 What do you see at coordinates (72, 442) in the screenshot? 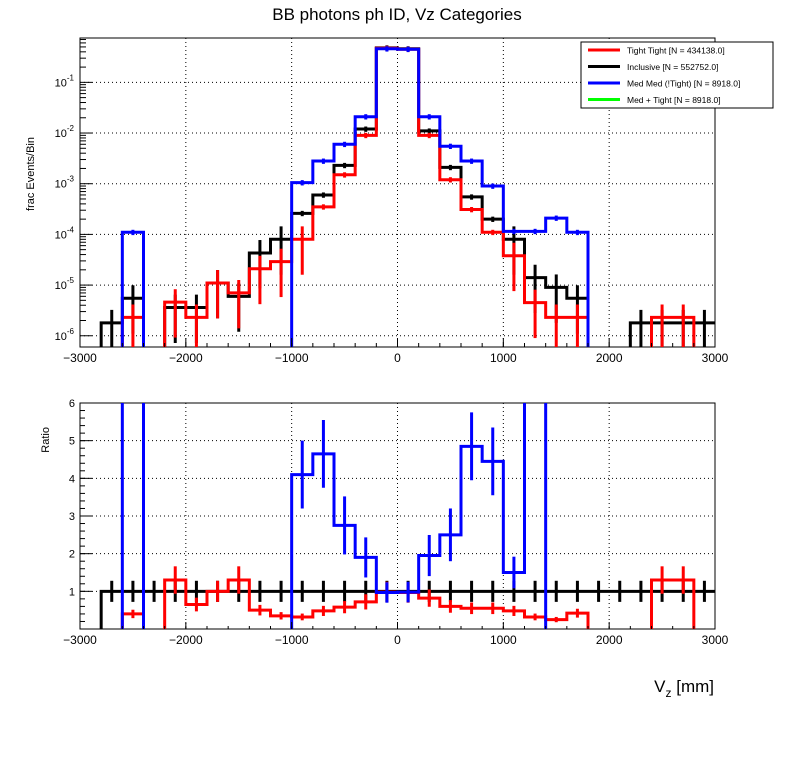
I see `bottom-y-tick-label: 5` at bounding box center [72, 442].